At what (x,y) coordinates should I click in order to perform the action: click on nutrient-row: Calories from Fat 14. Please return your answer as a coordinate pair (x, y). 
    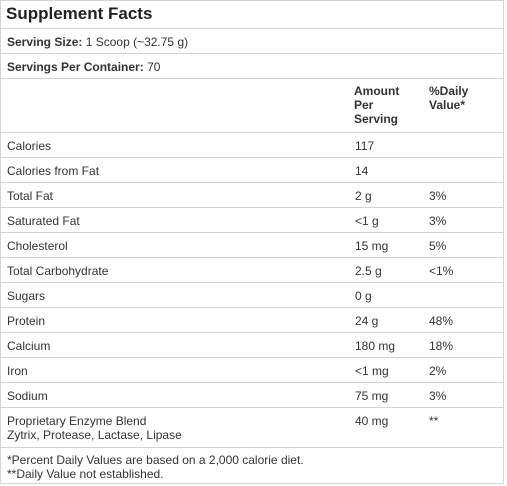
    Looking at the image, I should click on (252, 169).